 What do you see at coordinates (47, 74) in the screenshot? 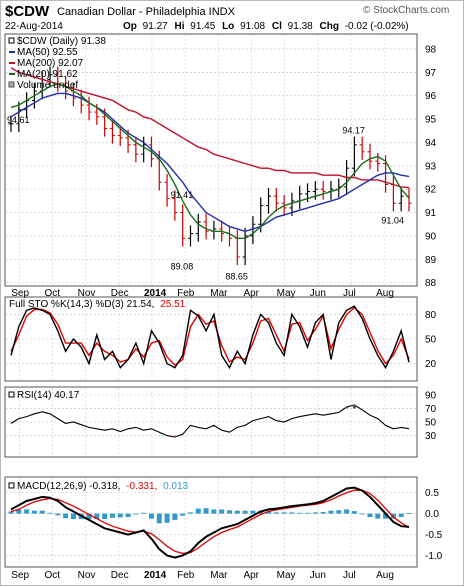
I see `ma20-legend: MA(20) 91.62` at bounding box center [47, 74].